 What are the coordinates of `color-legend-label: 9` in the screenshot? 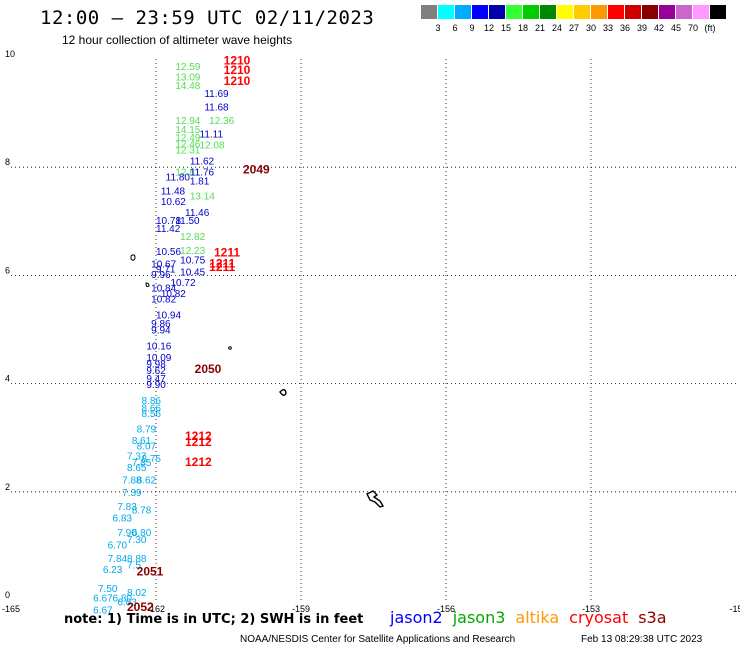 It's located at (472, 28).